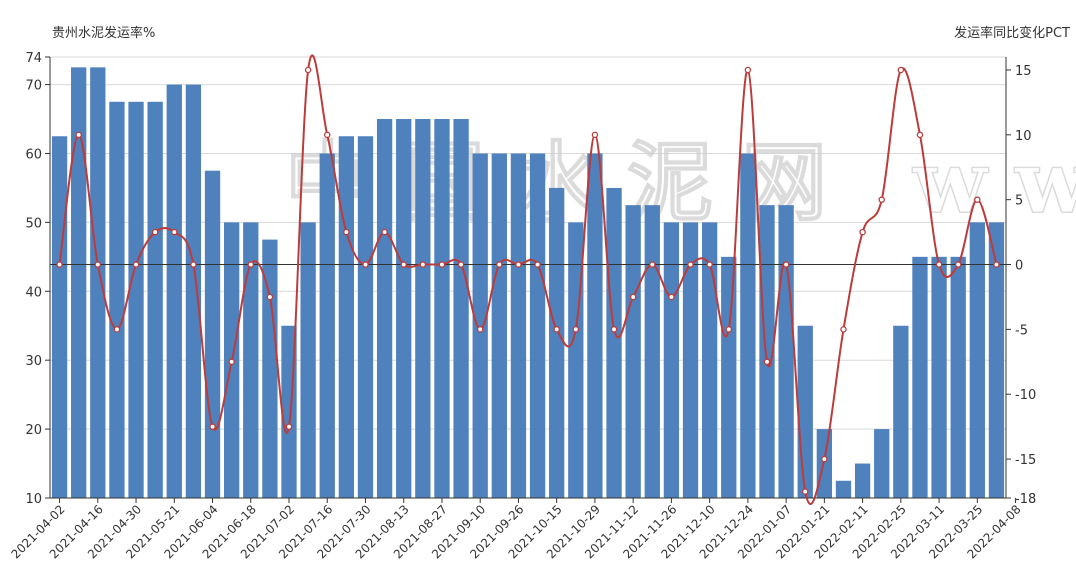 This screenshot has width=1076, height=583. What do you see at coordinates (33, 499) in the screenshot?
I see `left-tick-label: 10` at bounding box center [33, 499].